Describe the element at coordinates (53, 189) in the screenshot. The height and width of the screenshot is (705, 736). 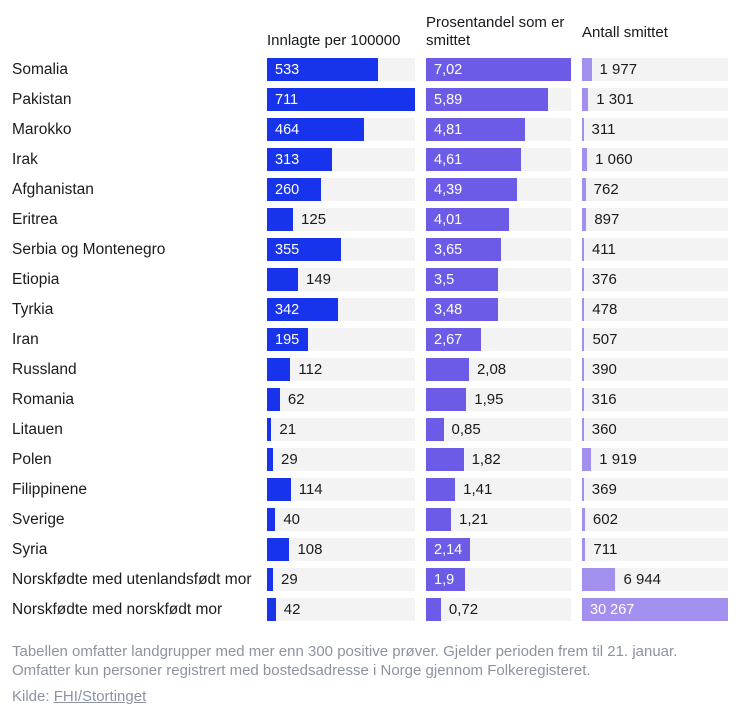
I see `row-label: Afghanistan` at that location.